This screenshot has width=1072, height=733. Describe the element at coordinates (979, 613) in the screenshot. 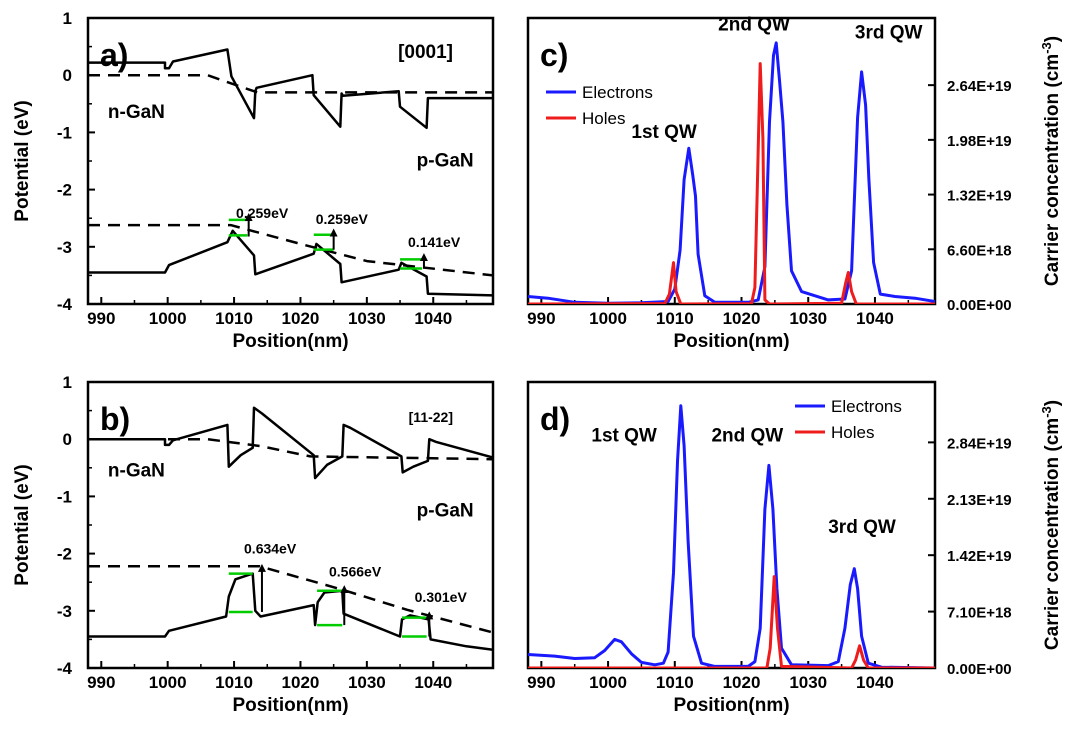

I see `y-tick-label: 7.10E+18` at that location.